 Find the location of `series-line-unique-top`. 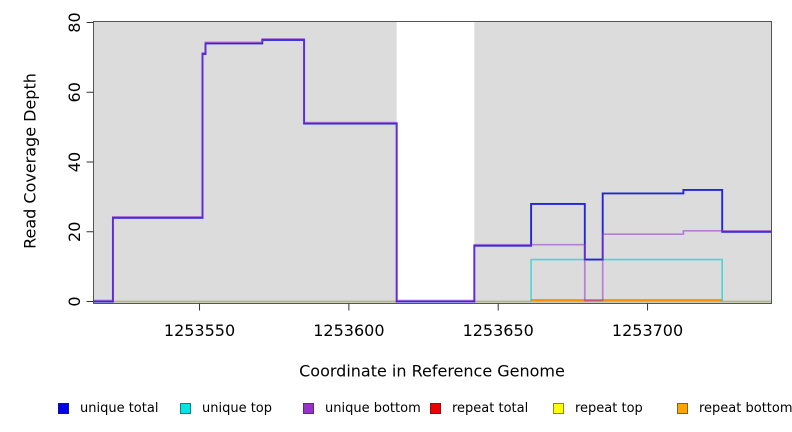

series-line-unique-top is located at coordinates (626, 280).